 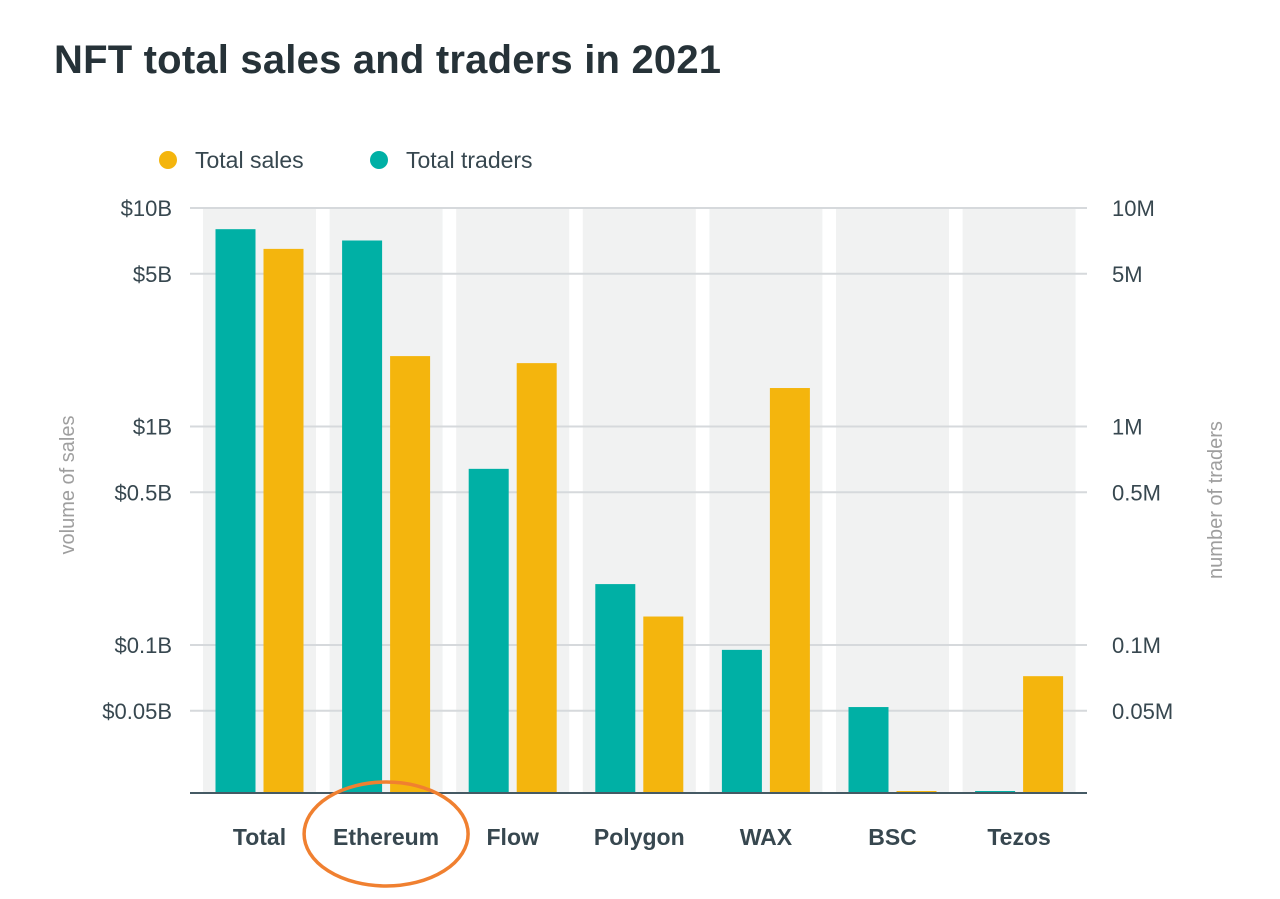 I want to click on right-axis-title: number of traders, so click(x=1216, y=500).